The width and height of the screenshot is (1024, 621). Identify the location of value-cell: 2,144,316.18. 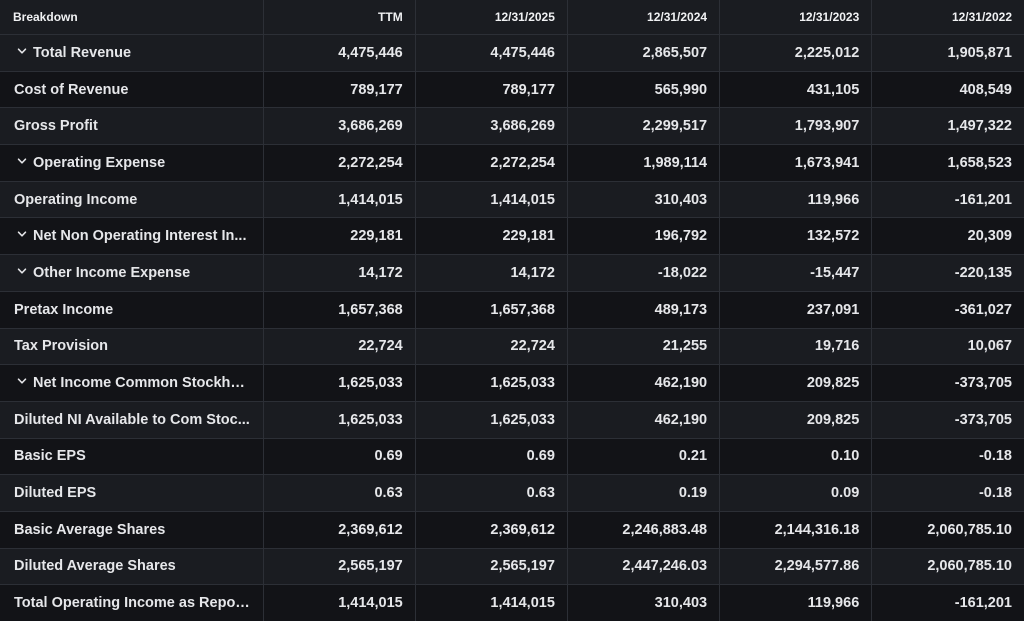
(796, 529).